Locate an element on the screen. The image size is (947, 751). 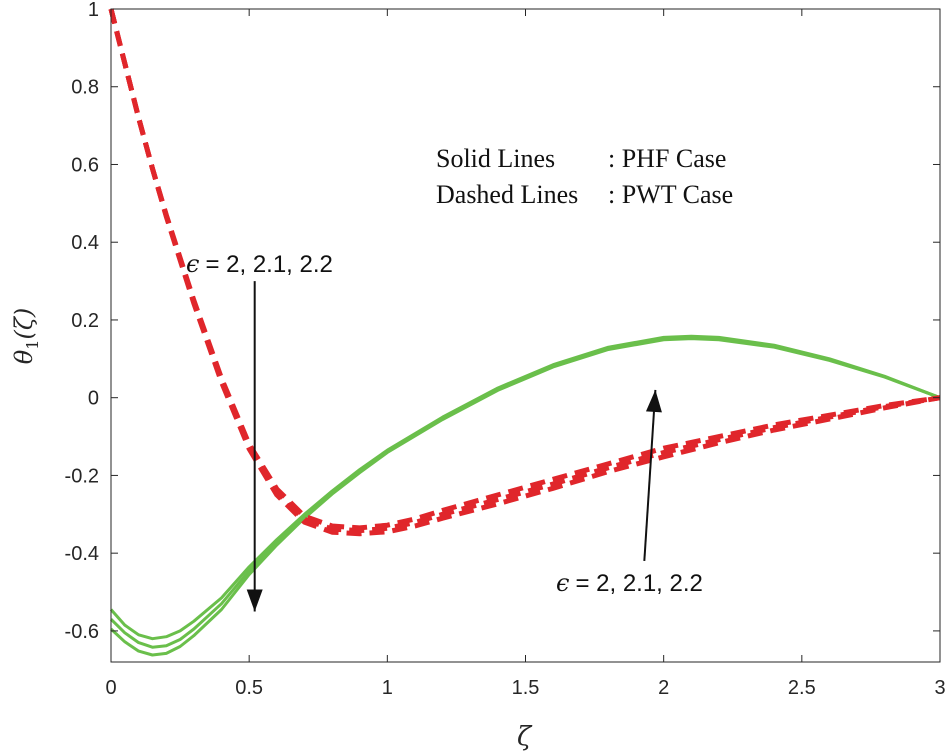
upper-arrow-head is located at coordinates (254, 600).